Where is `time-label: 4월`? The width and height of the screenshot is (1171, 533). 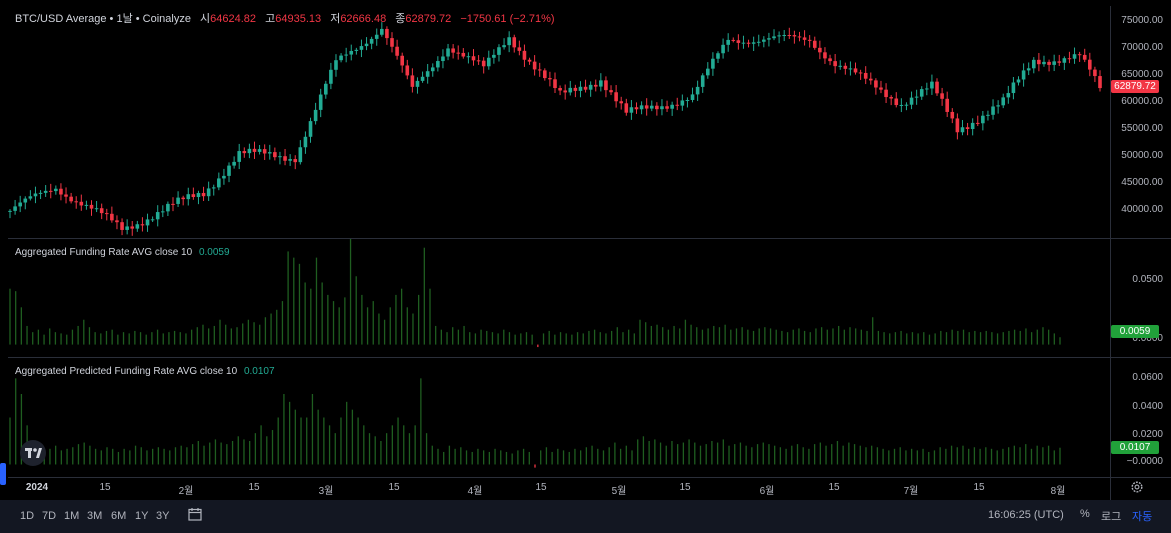
time-label: 4월 is located at coordinates (475, 491).